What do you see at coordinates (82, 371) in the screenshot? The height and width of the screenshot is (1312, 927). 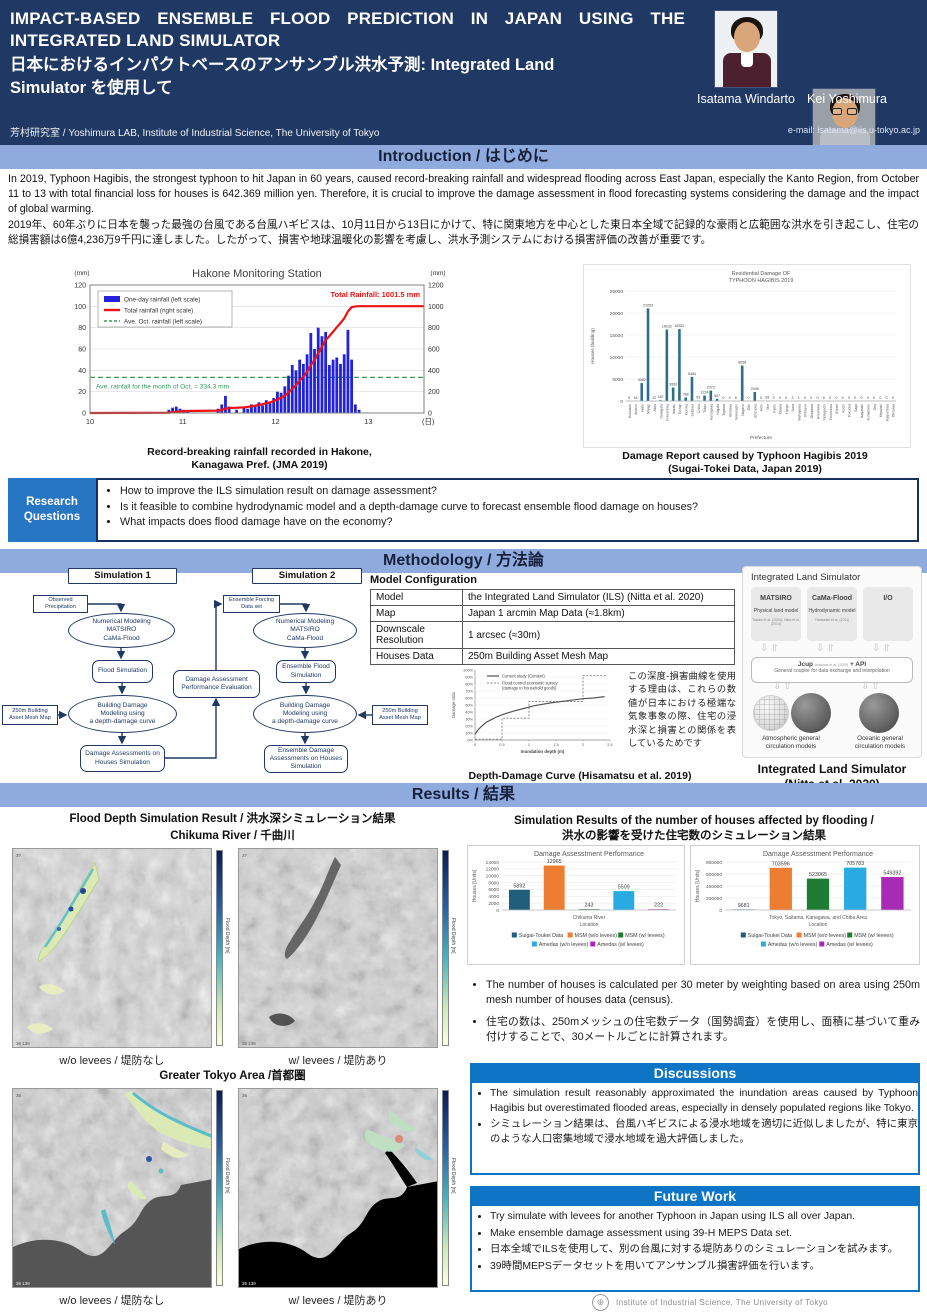 I see `svg-text: 40` at bounding box center [82, 371].